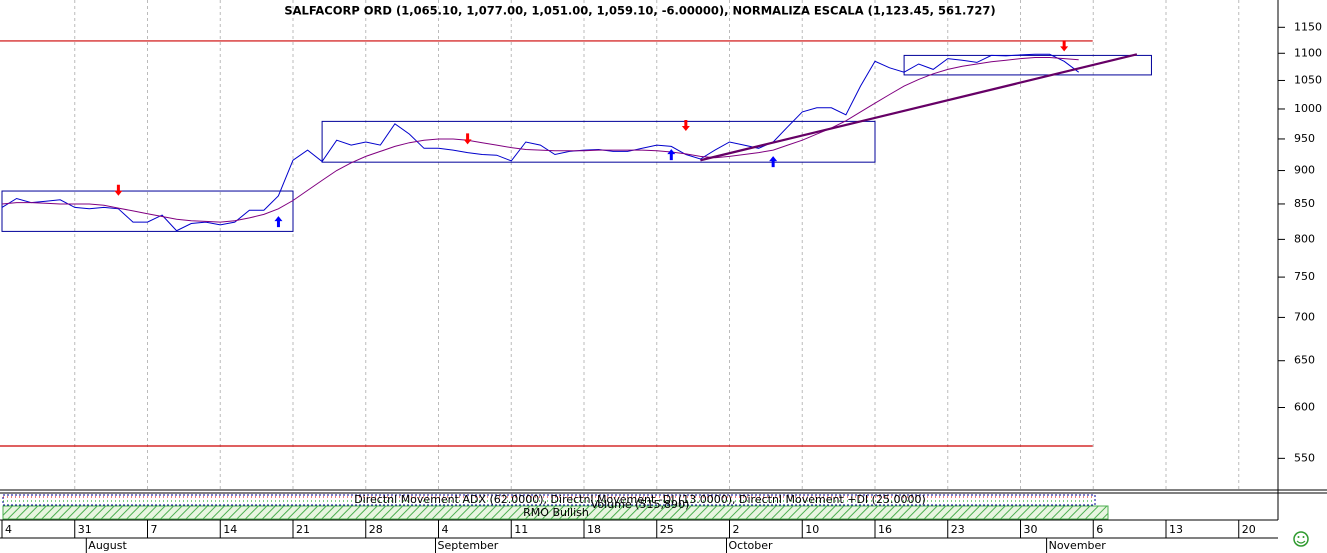 Image resolution: width=1327 pixels, height=553 pixels. Describe the element at coordinates (376, 529) in the screenshot. I see `x-tick-label: 28` at that location.